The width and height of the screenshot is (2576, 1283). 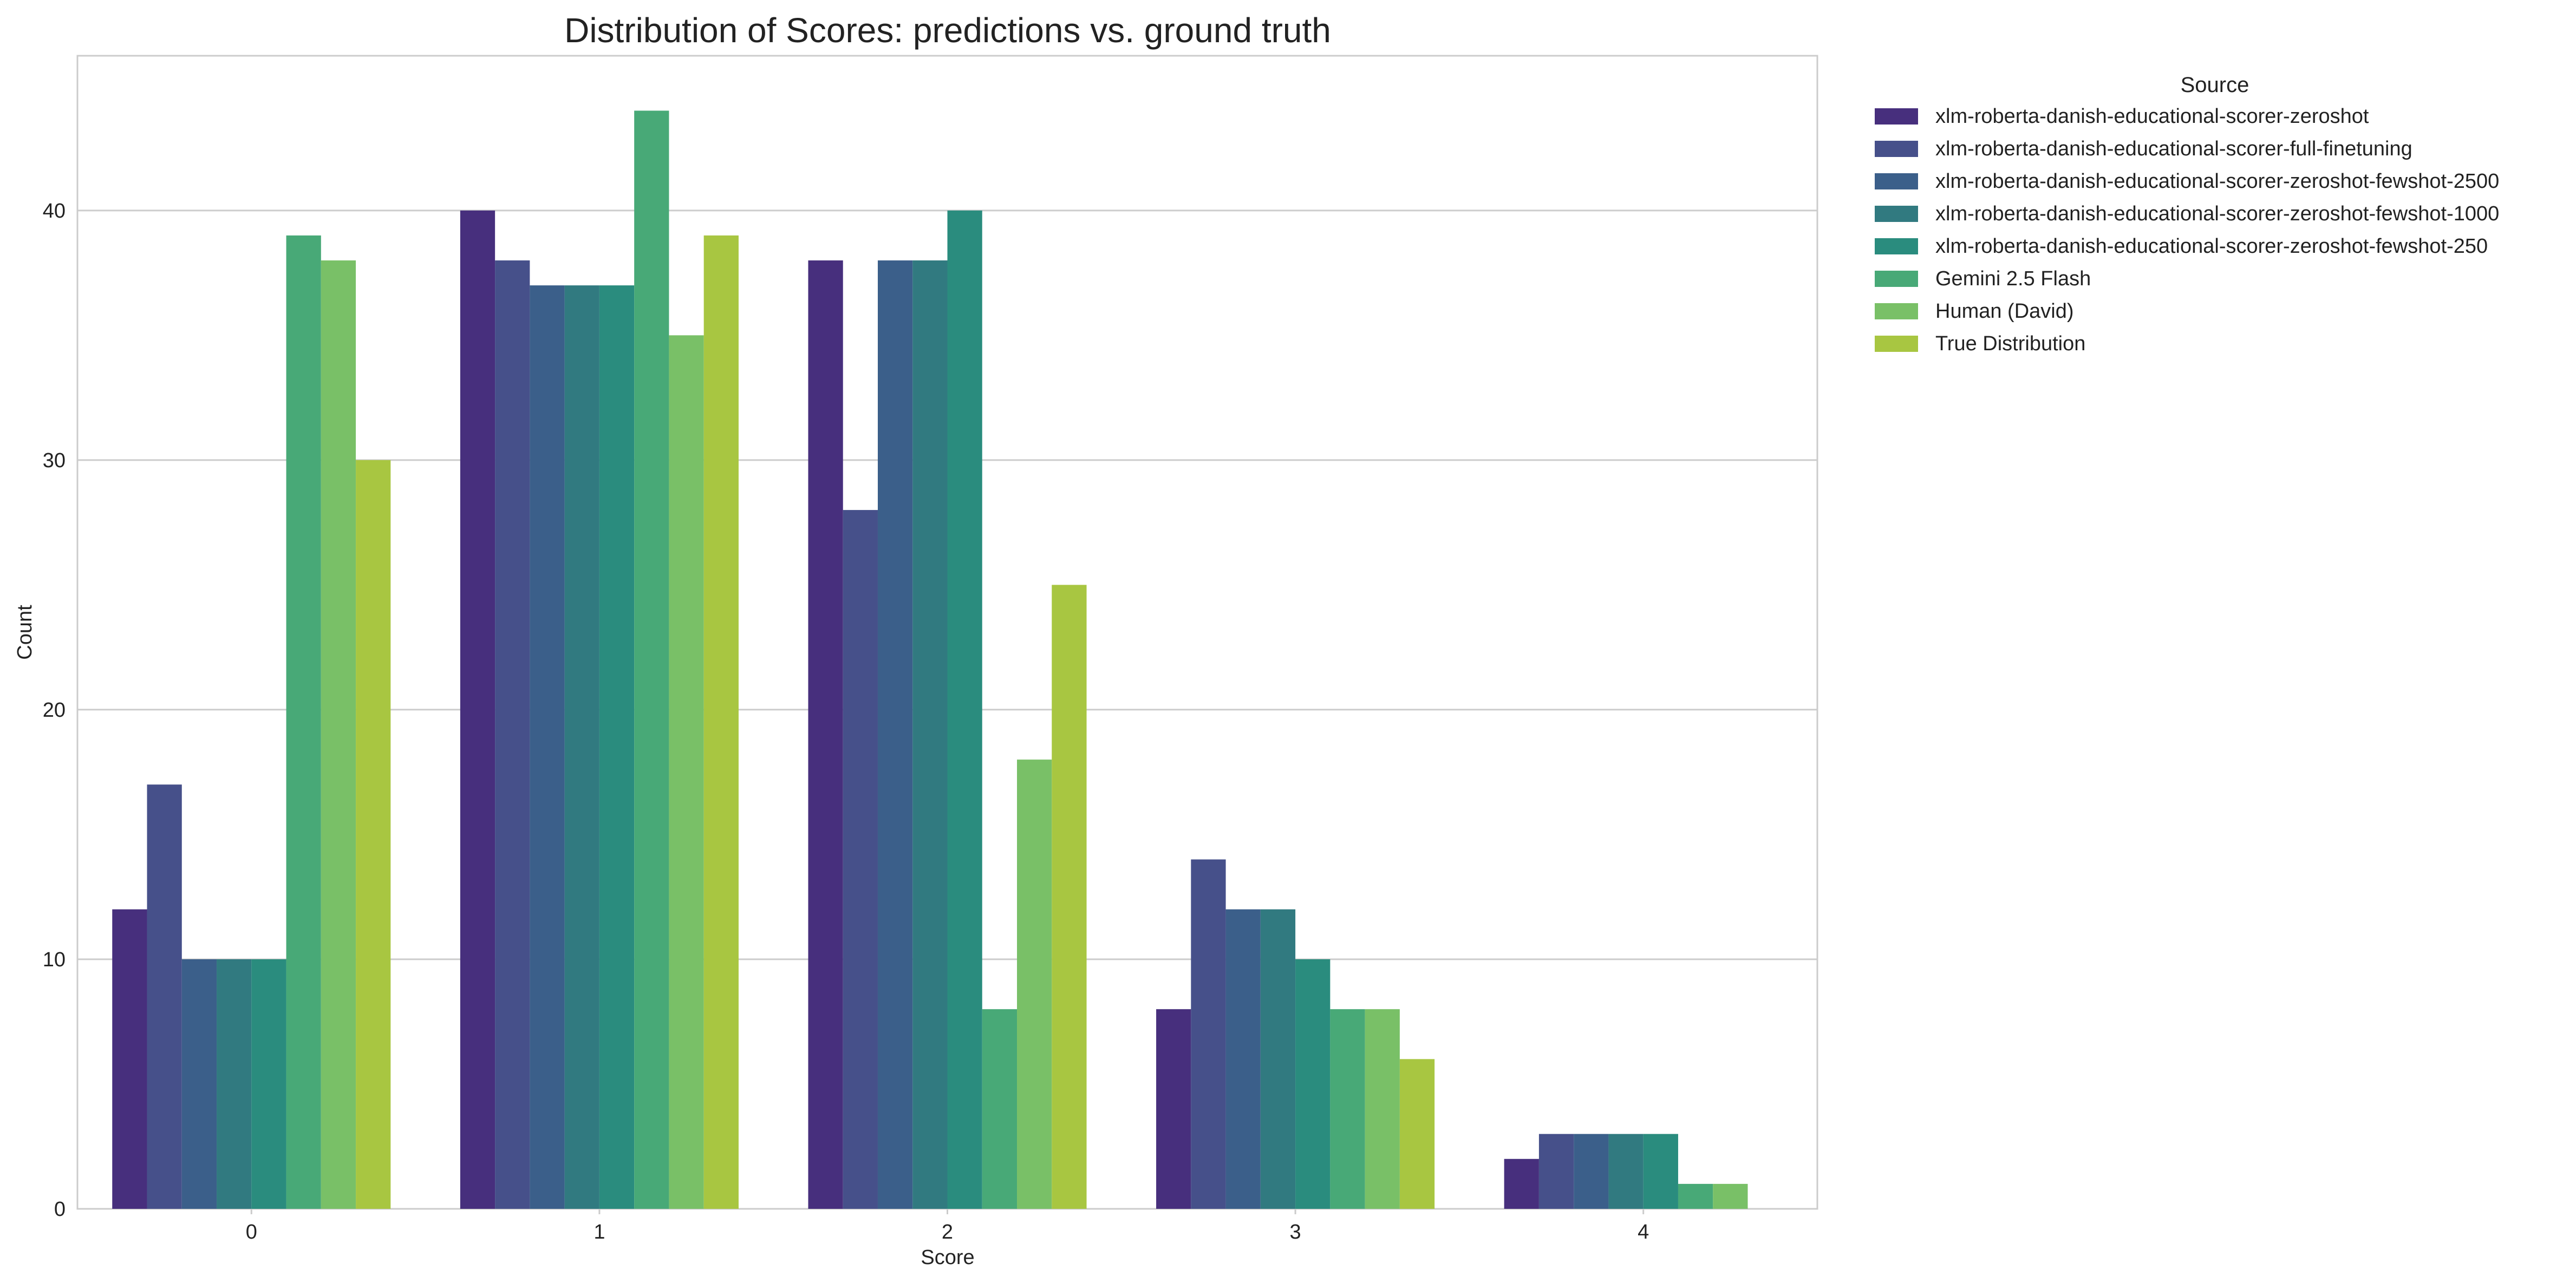 I want to click on legend-label: Human (David), so click(x=2004, y=311).